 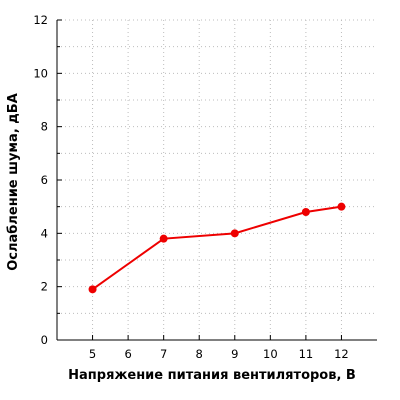 I want to click on x-tick-label: 9, so click(x=234, y=354).